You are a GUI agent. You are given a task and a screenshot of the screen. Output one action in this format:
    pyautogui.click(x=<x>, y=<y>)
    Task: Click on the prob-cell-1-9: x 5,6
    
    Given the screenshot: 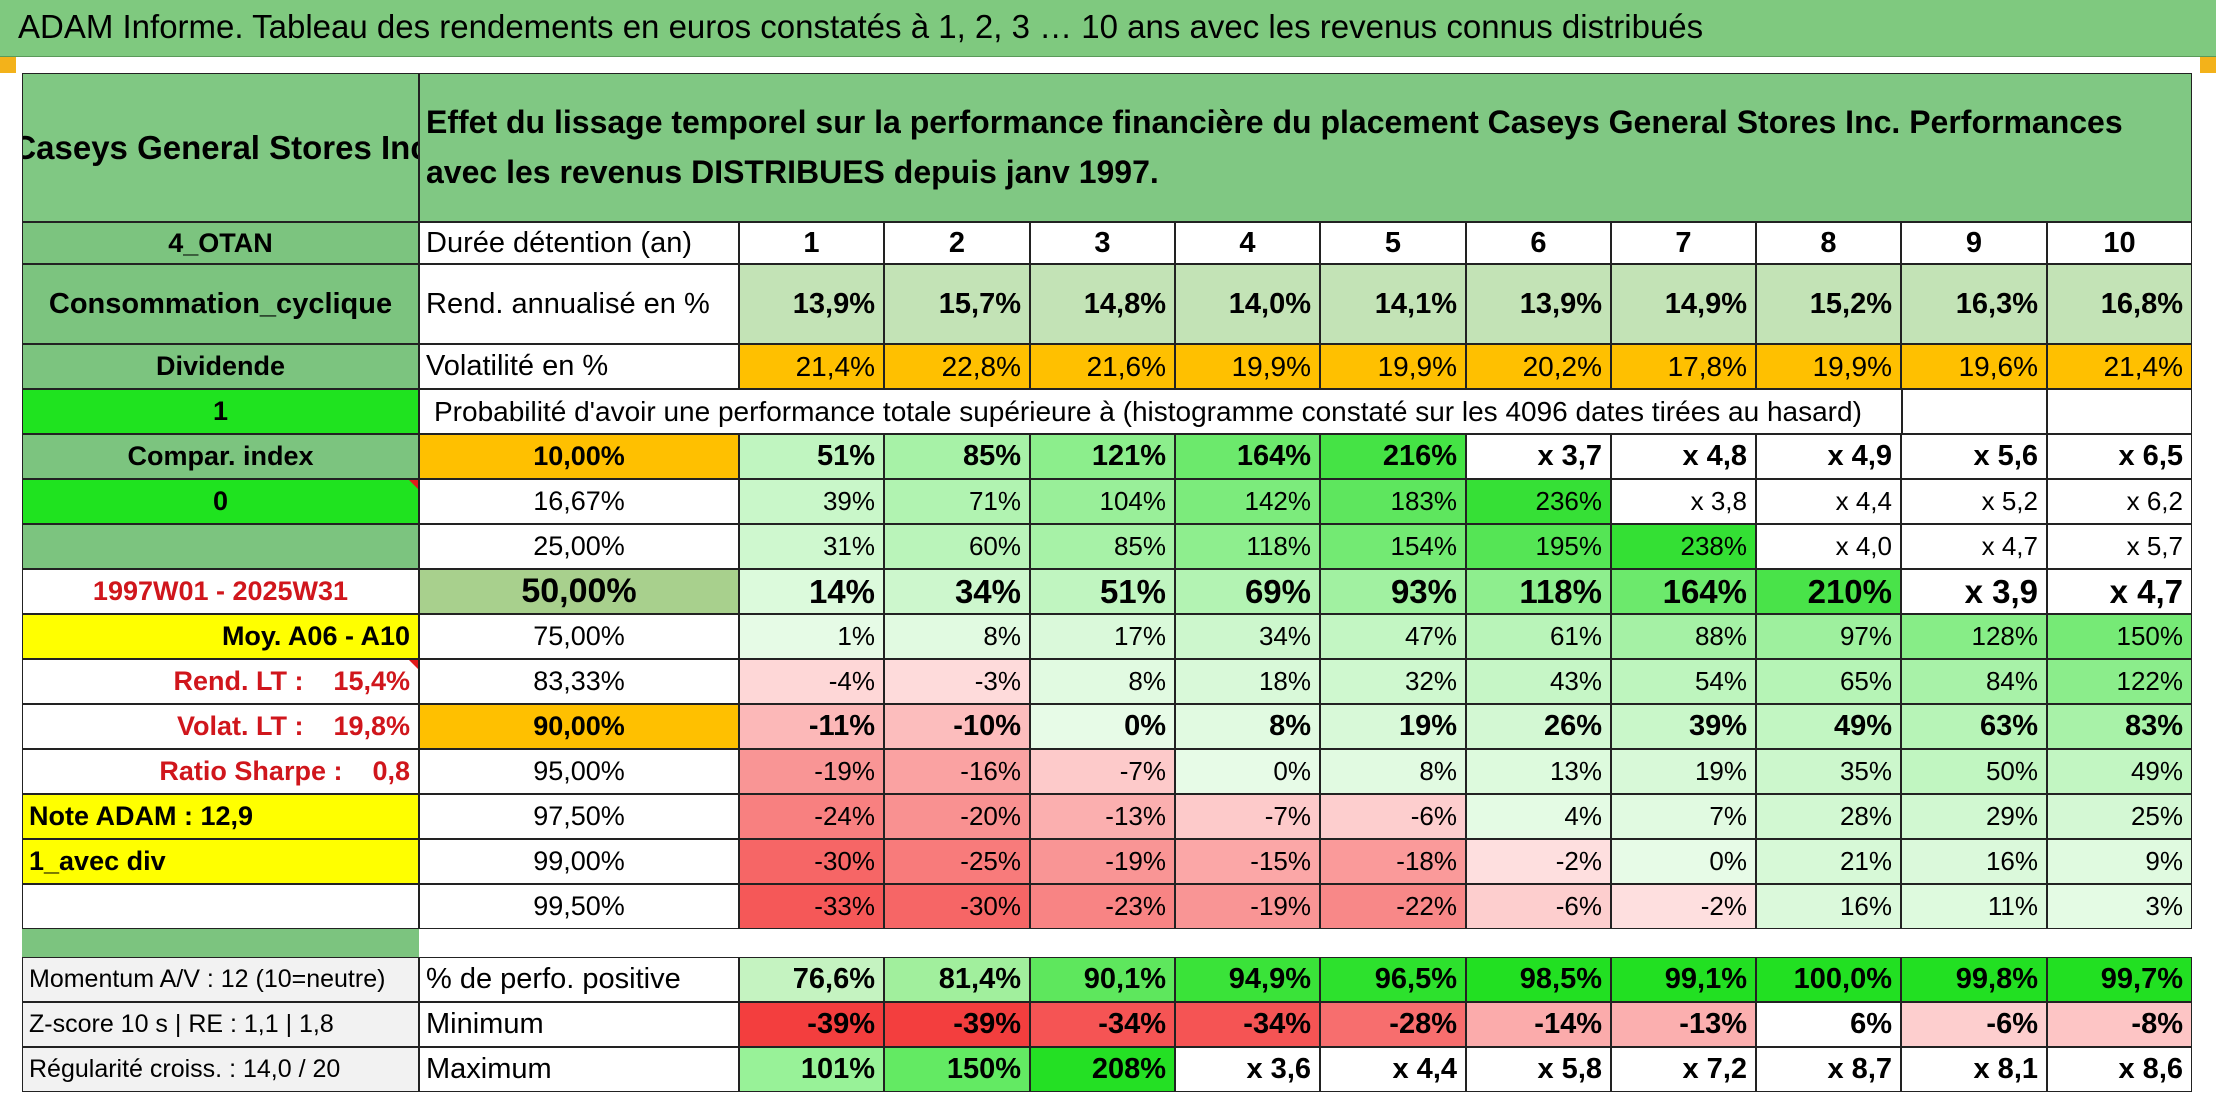 What is the action you would take?
    pyautogui.click(x=1974, y=456)
    